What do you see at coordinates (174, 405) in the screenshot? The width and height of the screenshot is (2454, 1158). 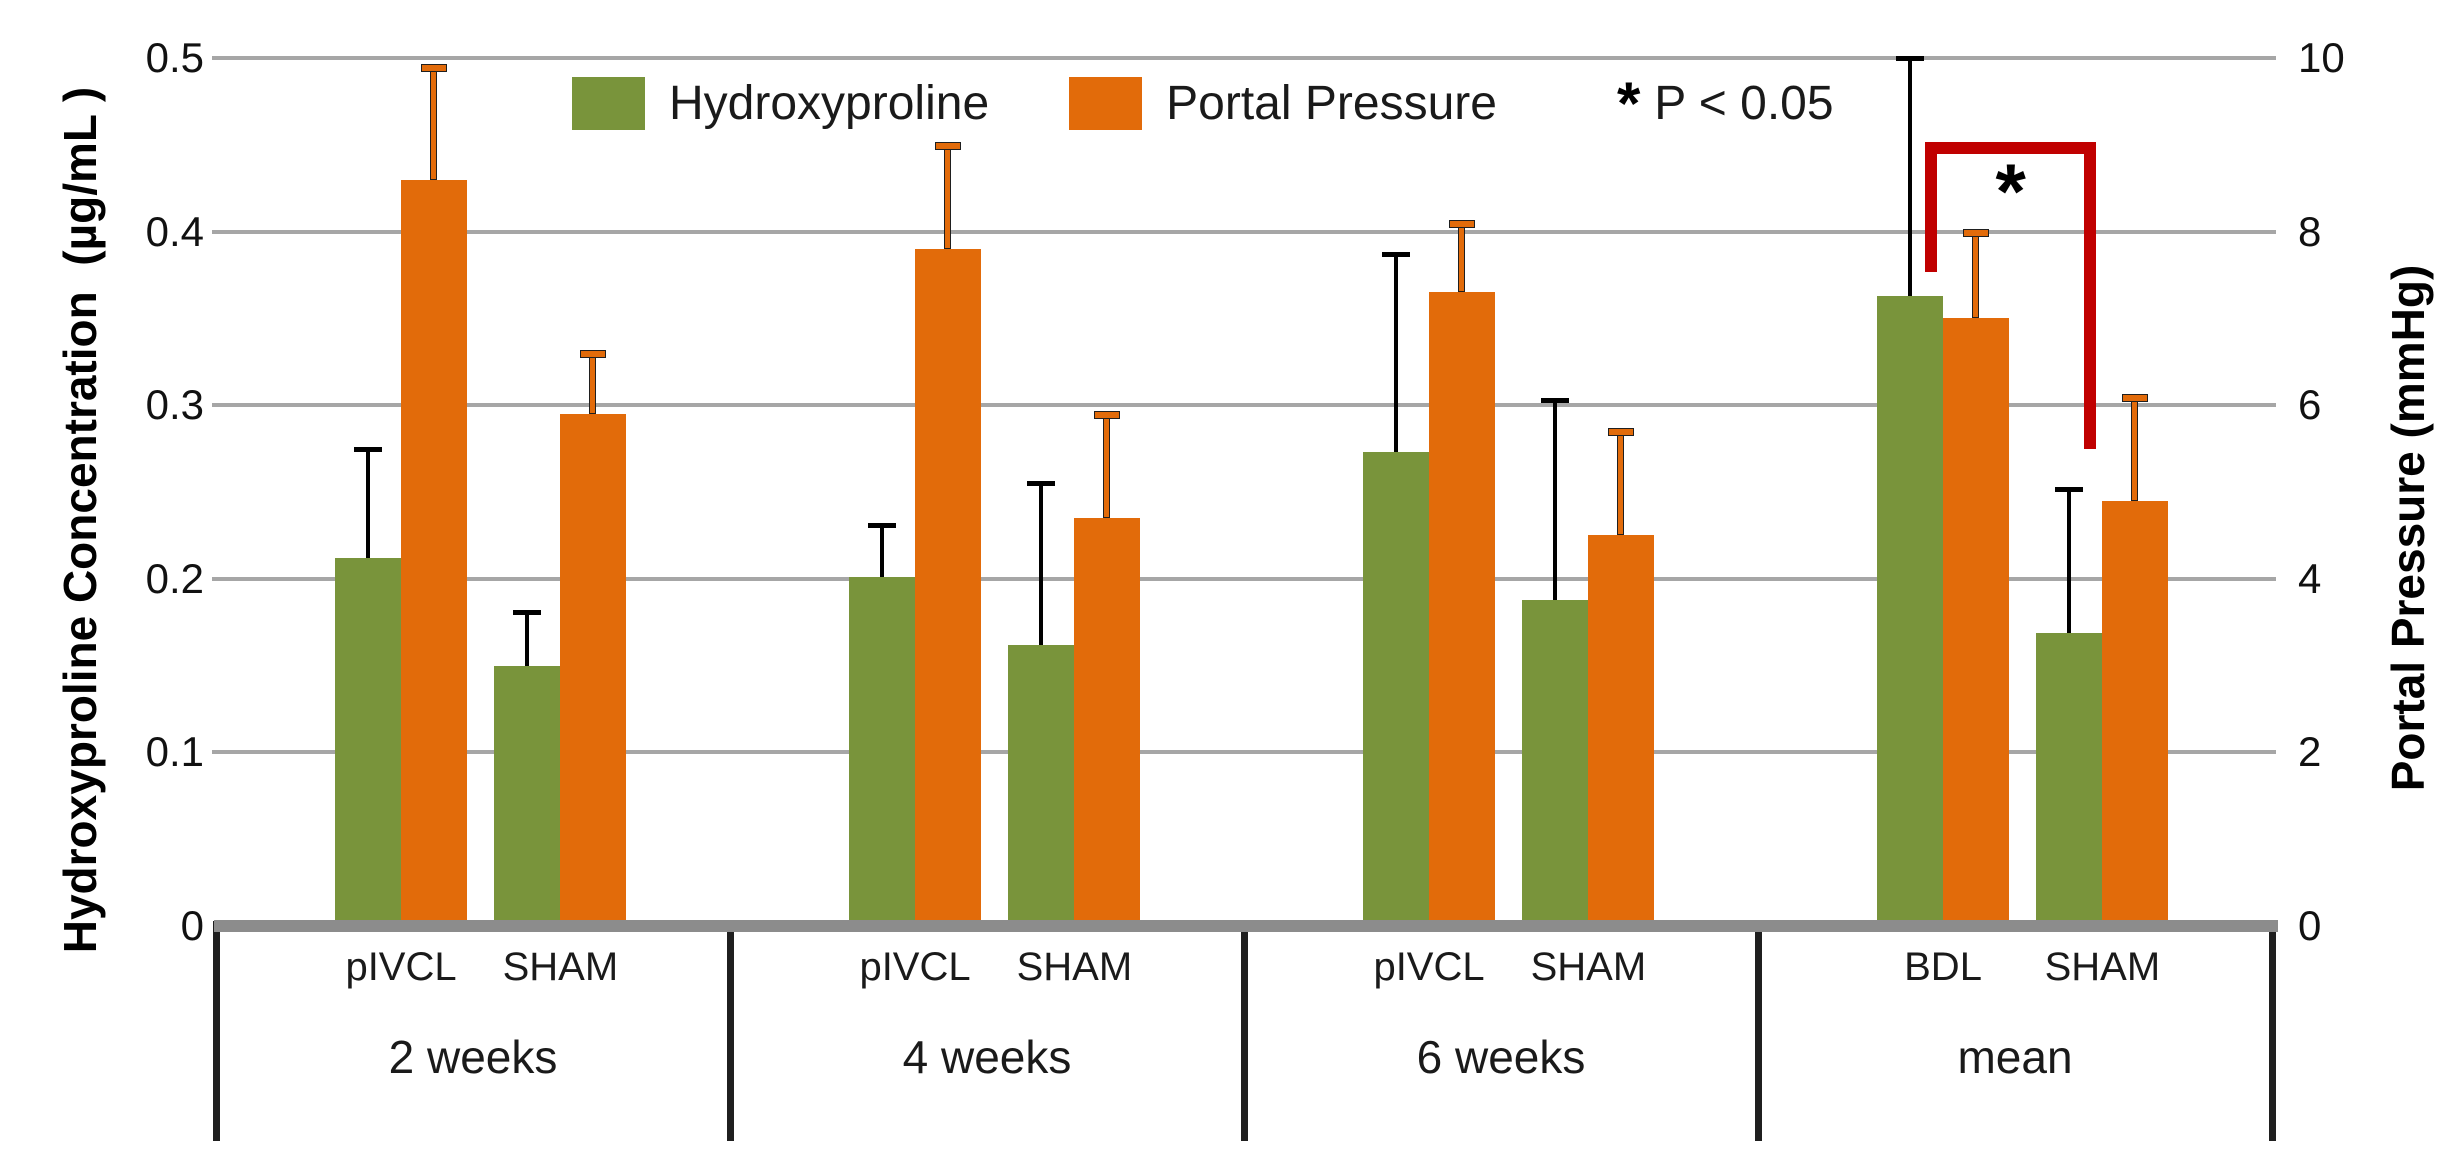 I see `left-axis-tick-label: 0.3` at bounding box center [174, 405].